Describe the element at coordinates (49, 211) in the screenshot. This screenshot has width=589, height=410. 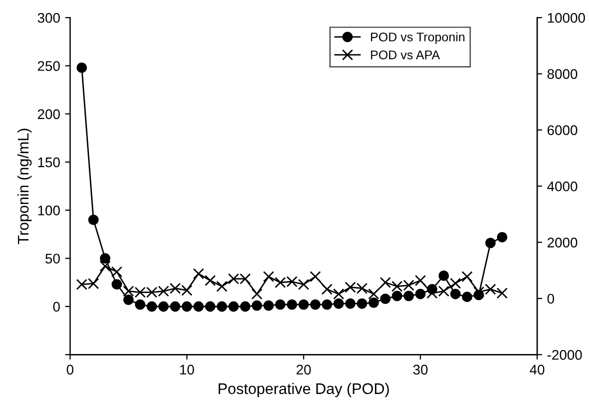
I see `y-tick-label: 100` at that location.